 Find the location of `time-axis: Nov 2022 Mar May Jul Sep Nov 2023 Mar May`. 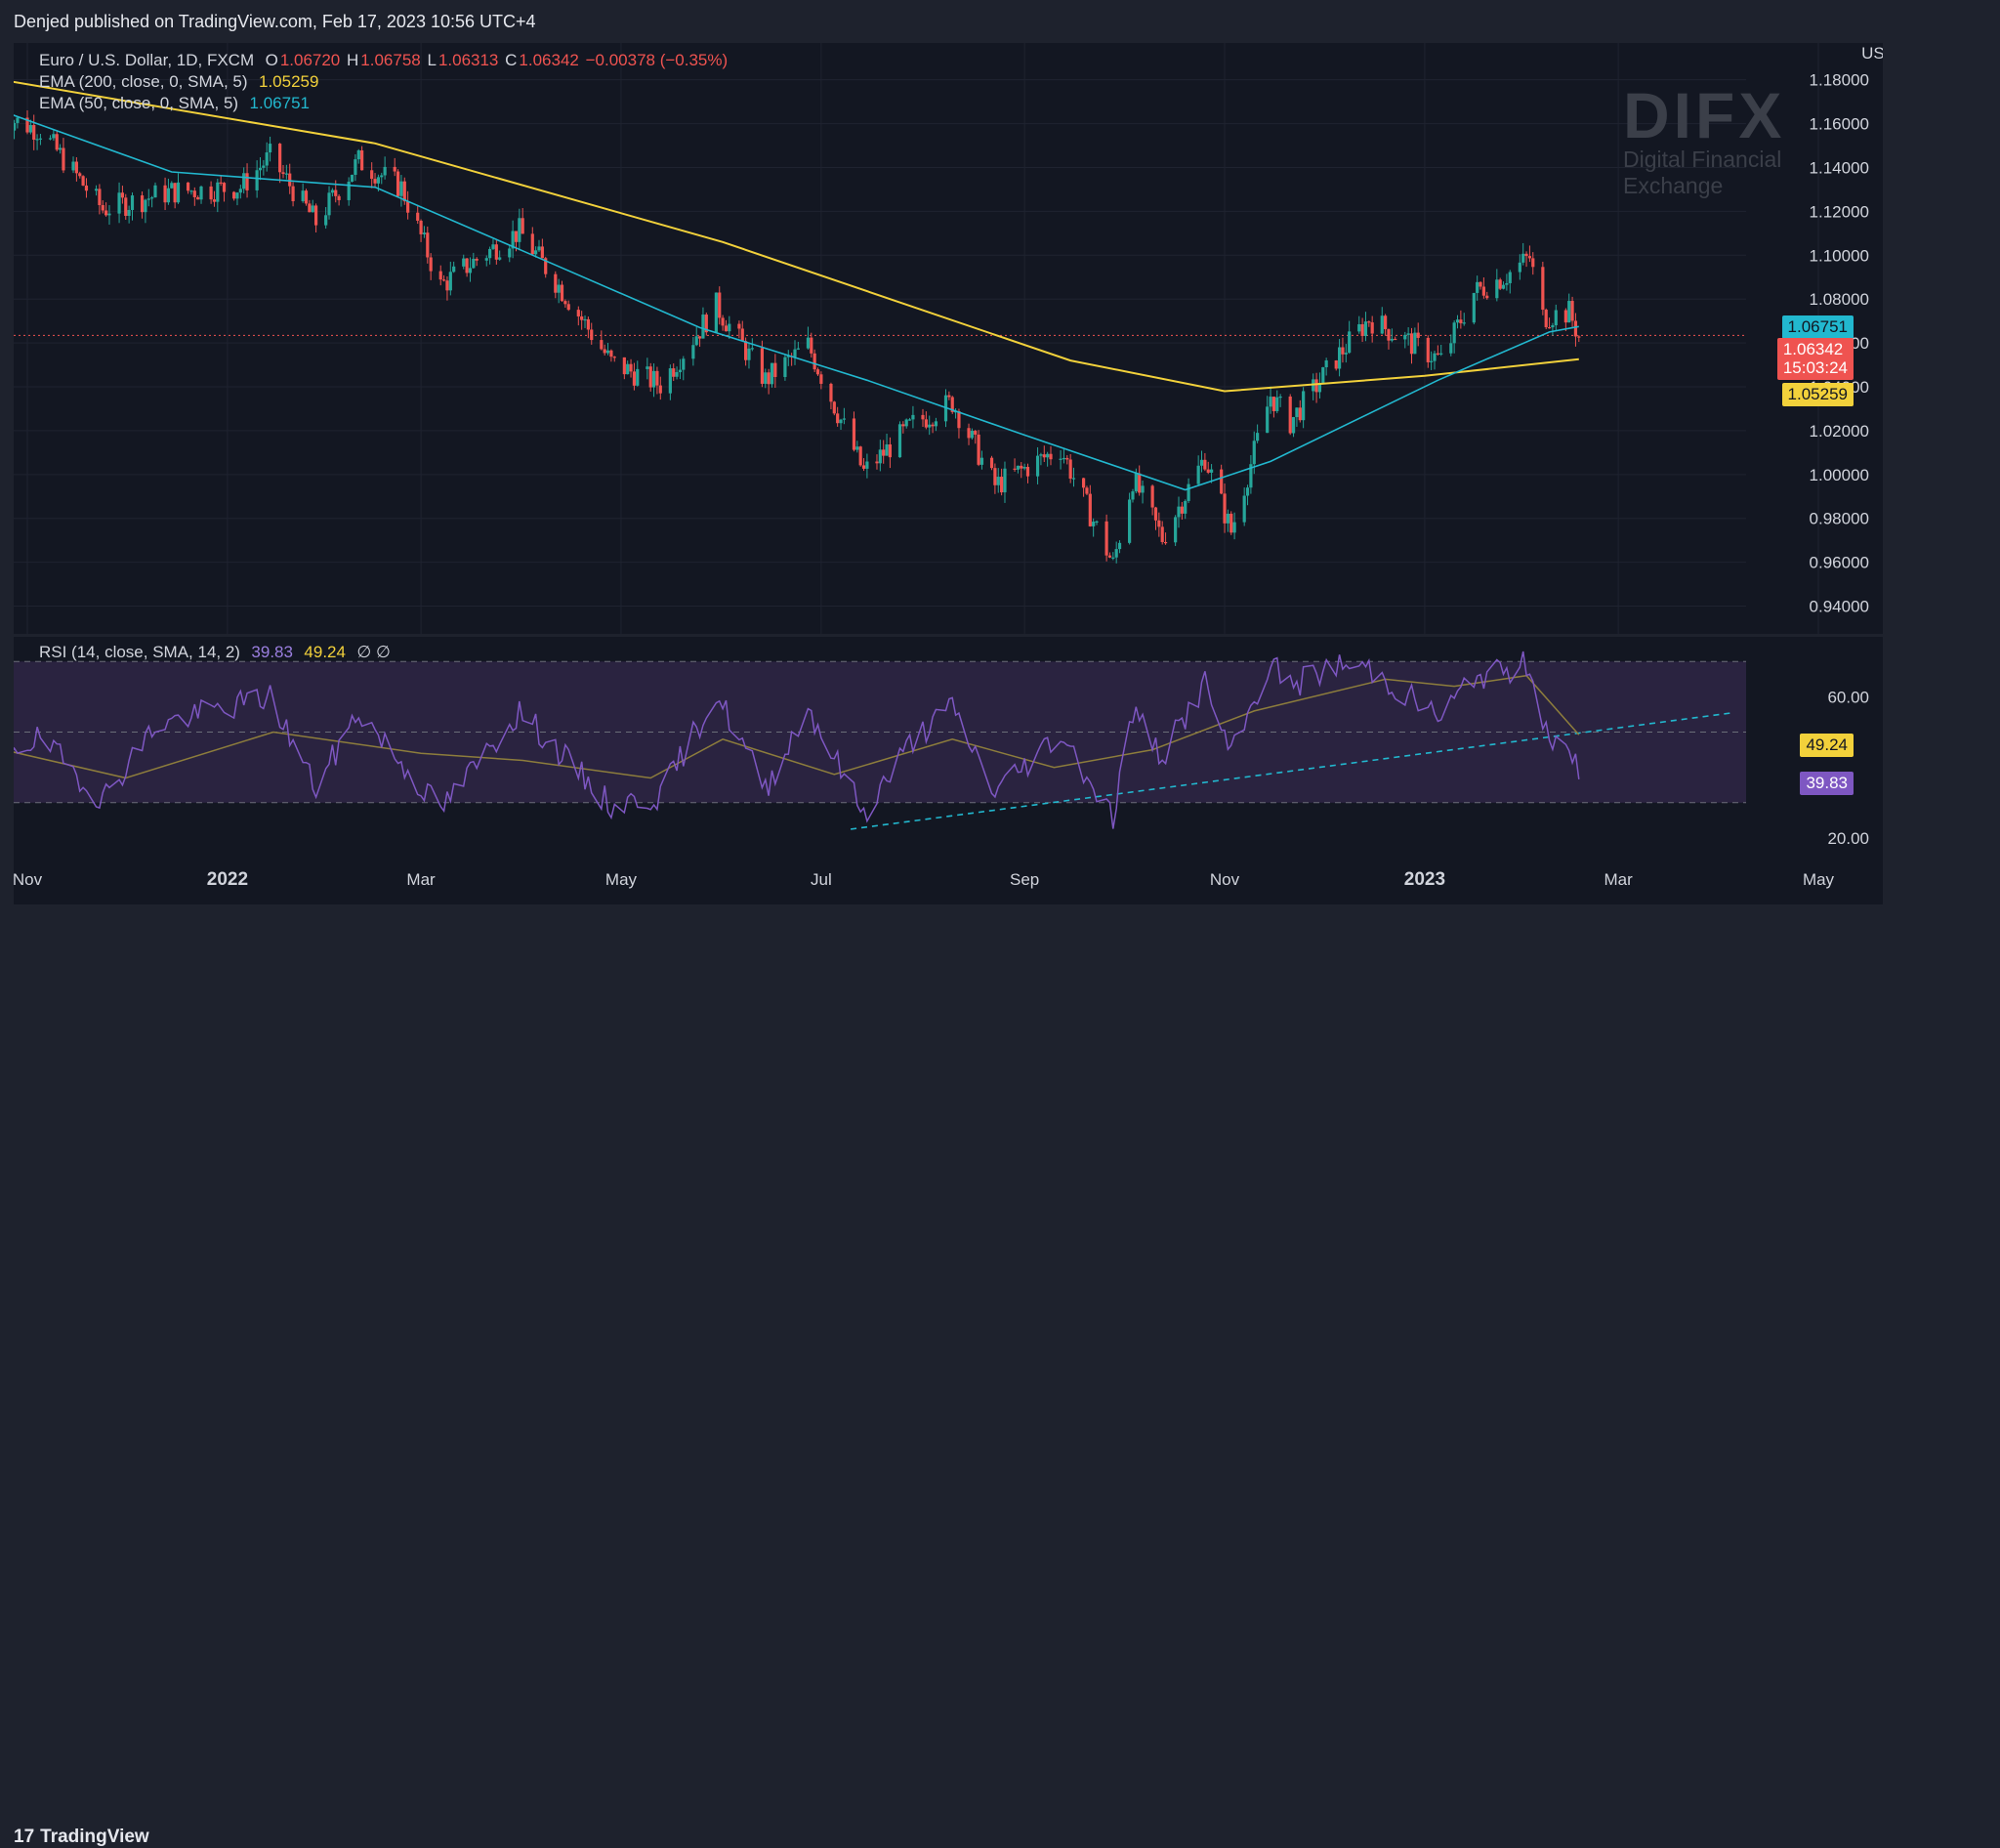

time-axis: Nov 2022 Mar May Jul Sep Nov 2023 Mar May is located at coordinates (948, 880).